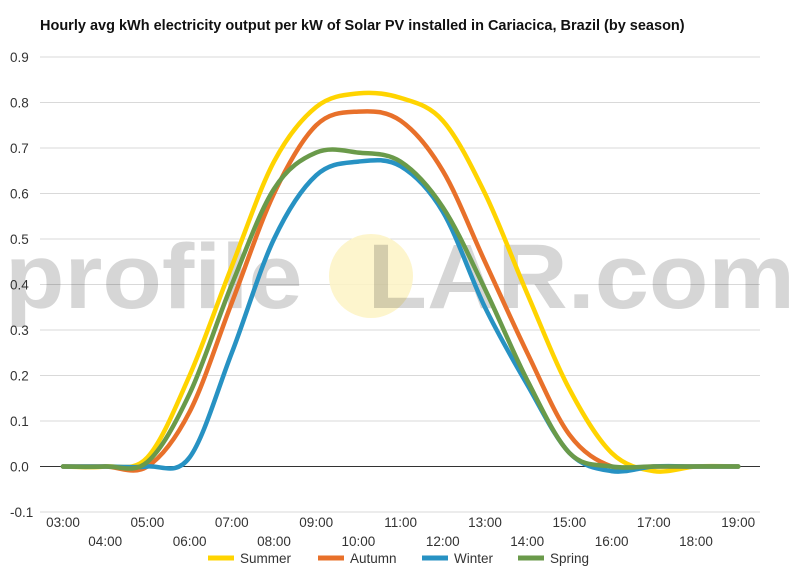  Describe the element at coordinates (19, 421) in the screenshot. I see `y-tick-label: 0.1` at that location.